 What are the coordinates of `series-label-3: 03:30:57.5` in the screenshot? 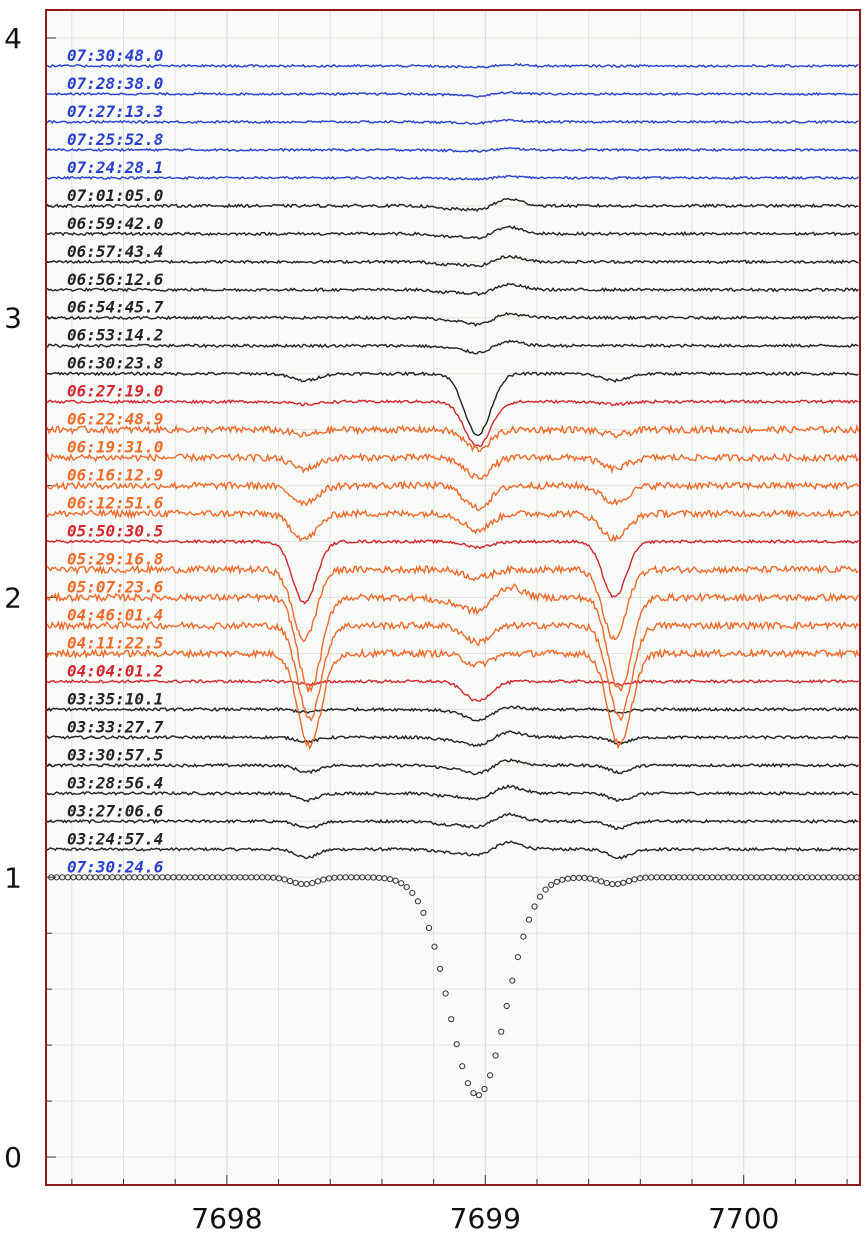 It's located at (115, 754).